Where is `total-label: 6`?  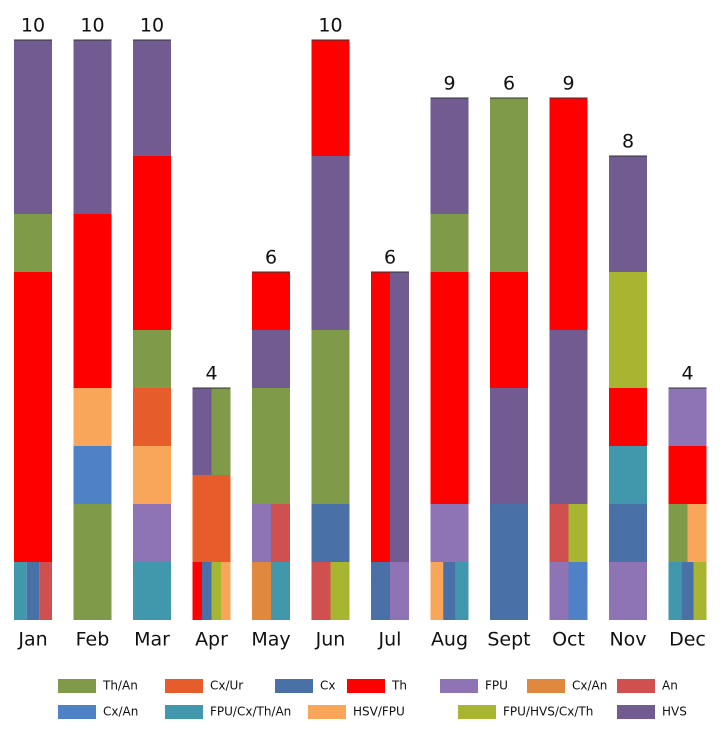
total-label: 6 is located at coordinates (390, 258).